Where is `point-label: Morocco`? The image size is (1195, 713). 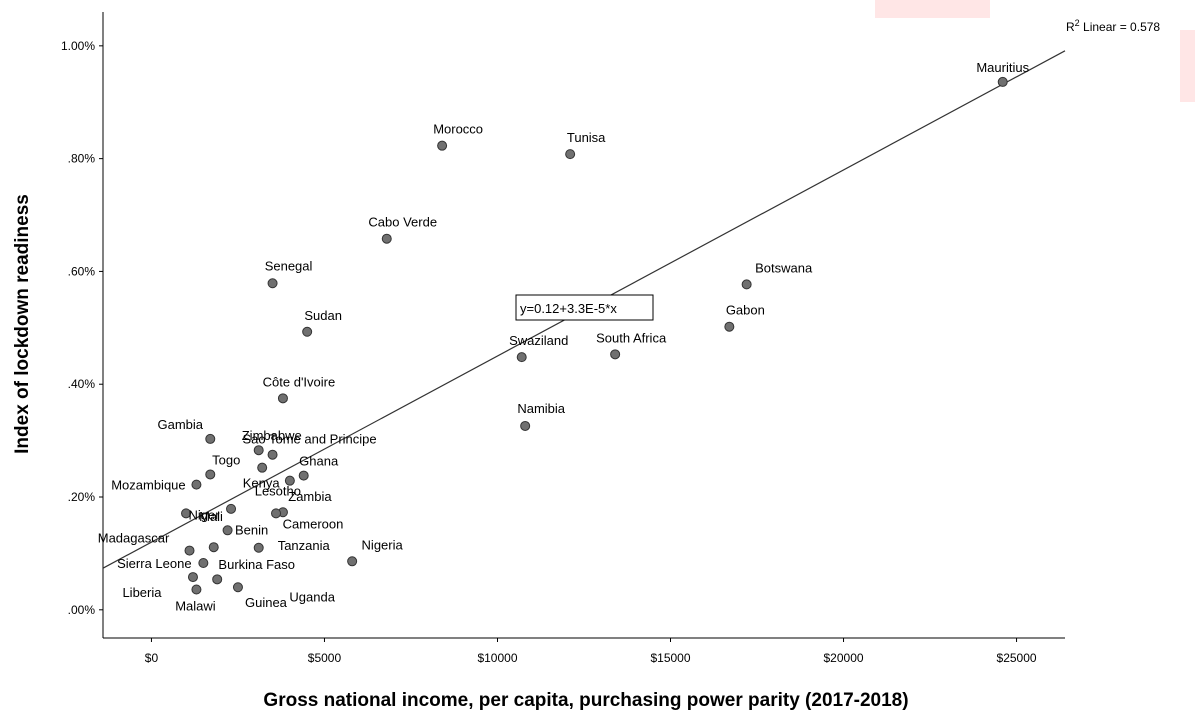
point-label: Morocco is located at coordinates (458, 129).